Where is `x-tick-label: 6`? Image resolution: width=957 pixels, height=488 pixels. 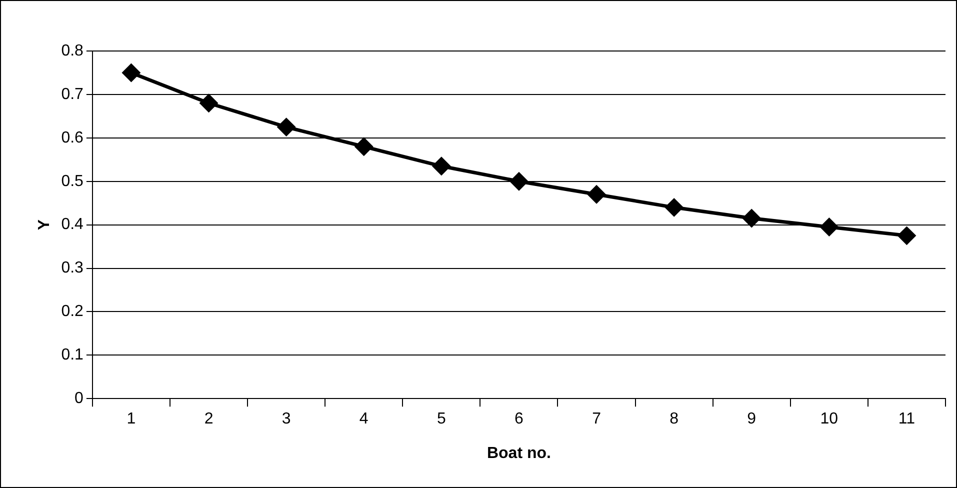
x-tick-label: 6 is located at coordinates (519, 419).